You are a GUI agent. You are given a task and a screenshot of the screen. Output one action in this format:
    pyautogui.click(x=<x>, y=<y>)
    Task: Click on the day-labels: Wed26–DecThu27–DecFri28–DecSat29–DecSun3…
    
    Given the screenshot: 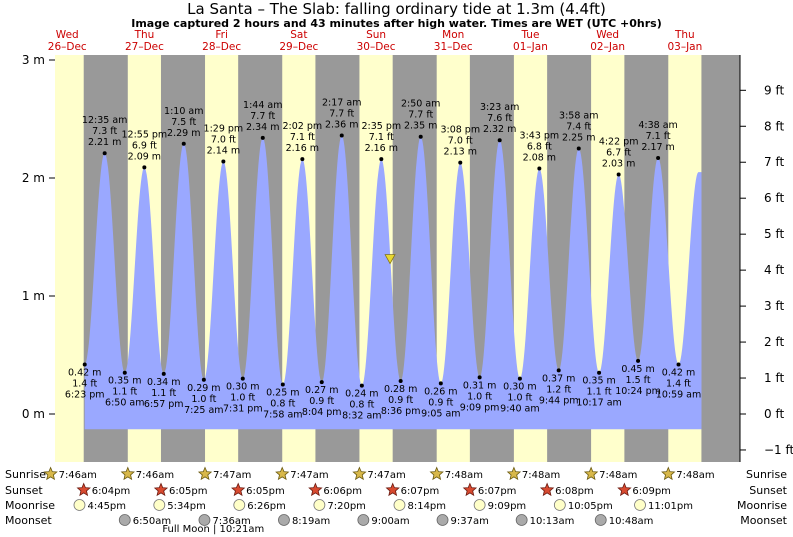 What is the action you would take?
    pyautogui.click(x=375, y=41)
    